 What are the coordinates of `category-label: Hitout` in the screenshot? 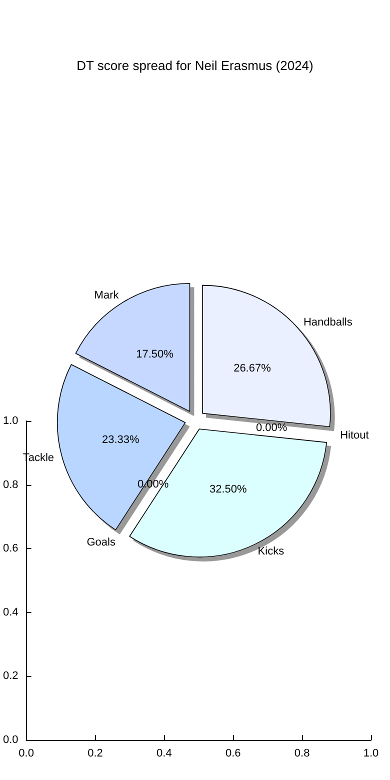 It's located at (354, 435).